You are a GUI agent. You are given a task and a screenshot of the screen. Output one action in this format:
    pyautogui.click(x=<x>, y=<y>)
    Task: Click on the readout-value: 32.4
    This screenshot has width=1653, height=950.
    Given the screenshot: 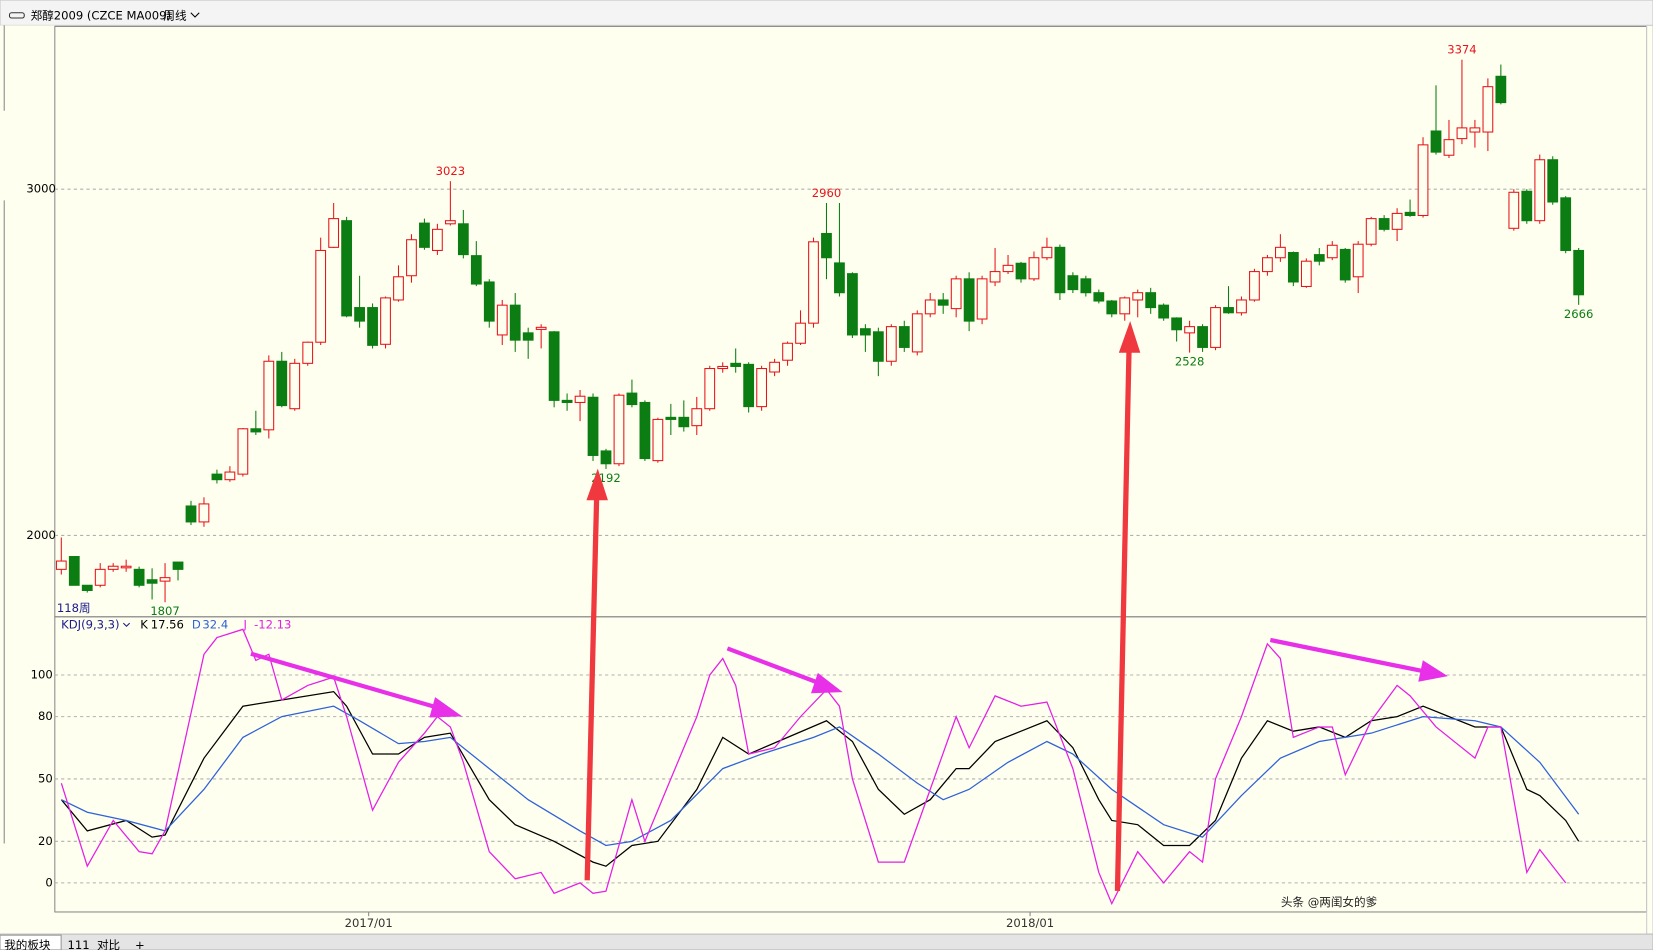 What is the action you would take?
    pyautogui.click(x=215, y=625)
    